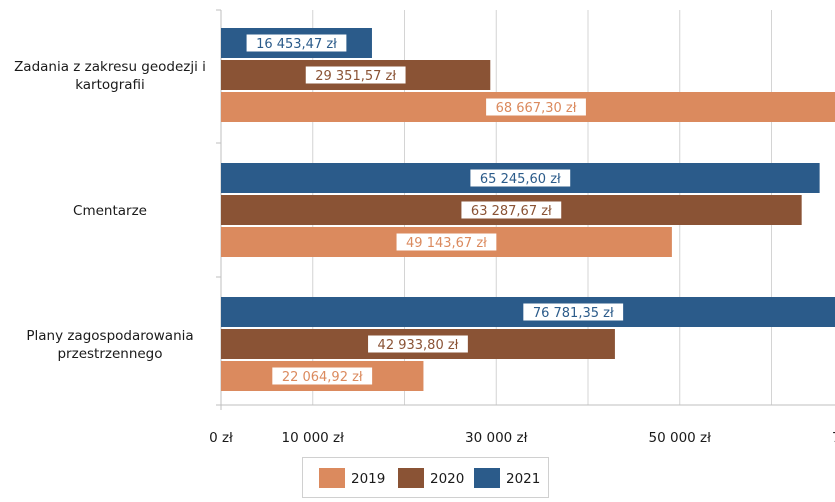 The image size is (835, 502). Describe the element at coordinates (110, 76) in the screenshot. I see `category-label: Zadania z zakresu geodezji i kartografii` at that location.